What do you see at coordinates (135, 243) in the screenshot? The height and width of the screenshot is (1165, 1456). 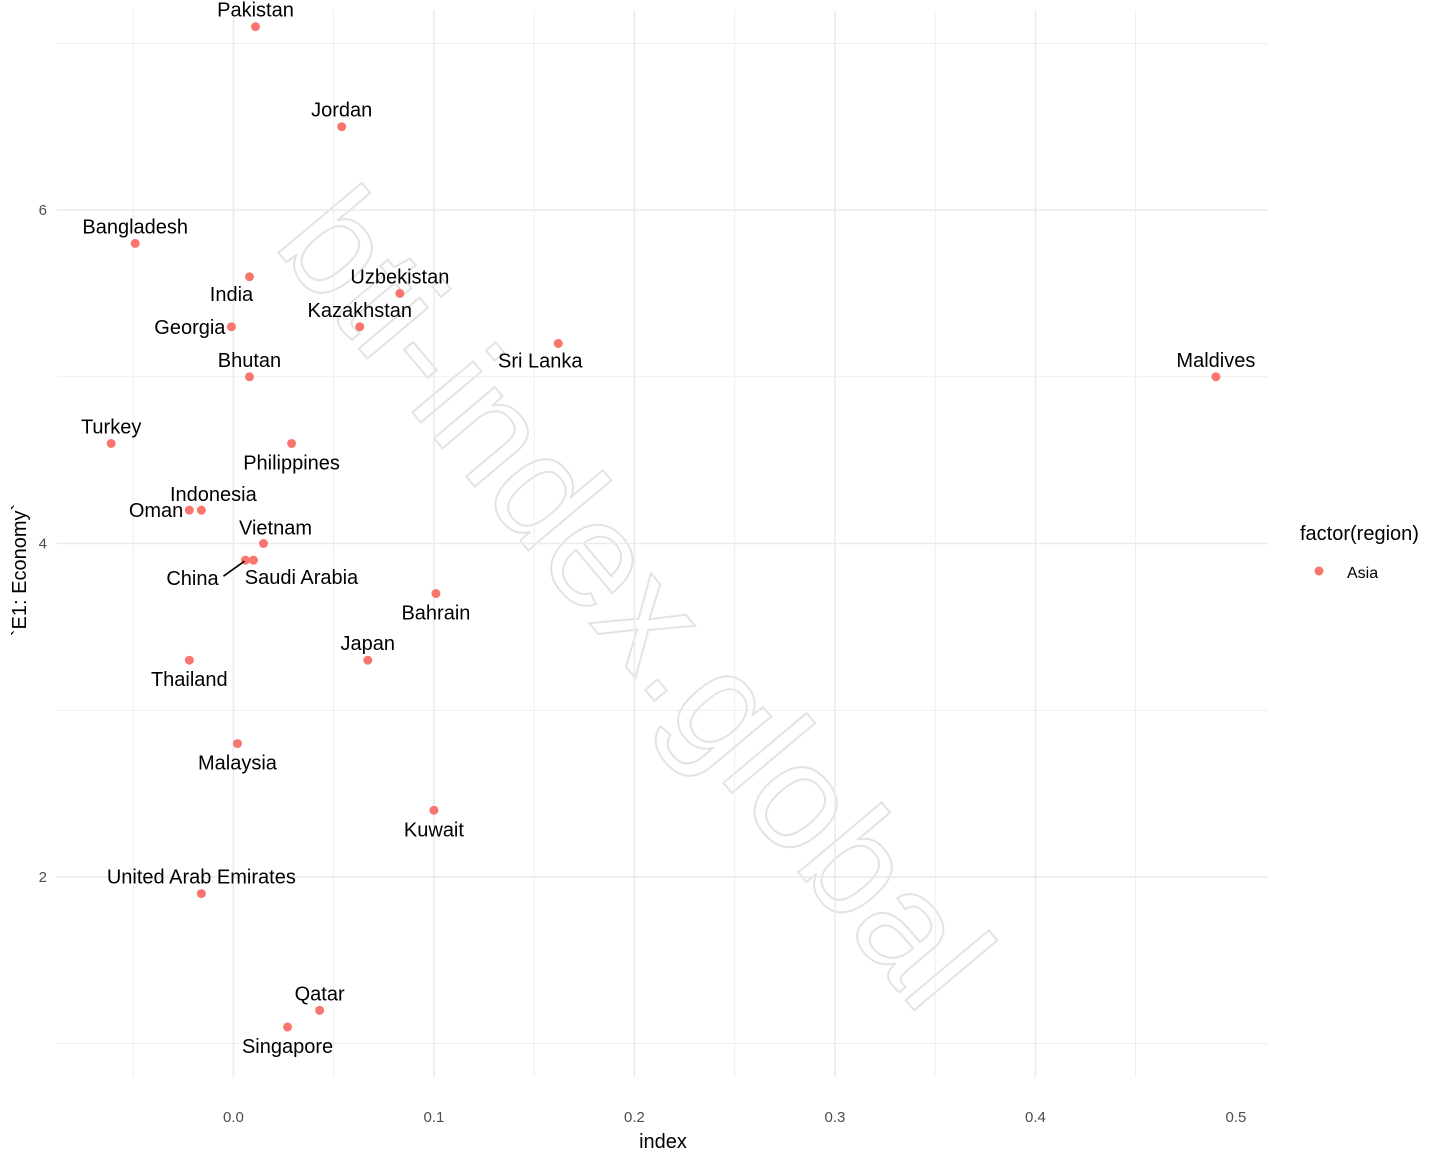 I see `point-bangladesh` at bounding box center [135, 243].